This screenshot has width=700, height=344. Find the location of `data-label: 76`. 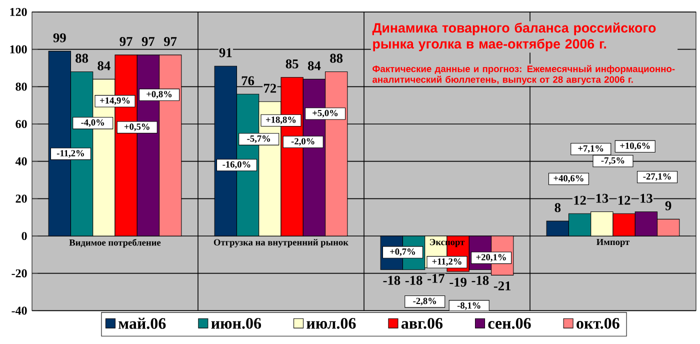

data-label: 76 is located at coordinates (248, 81).